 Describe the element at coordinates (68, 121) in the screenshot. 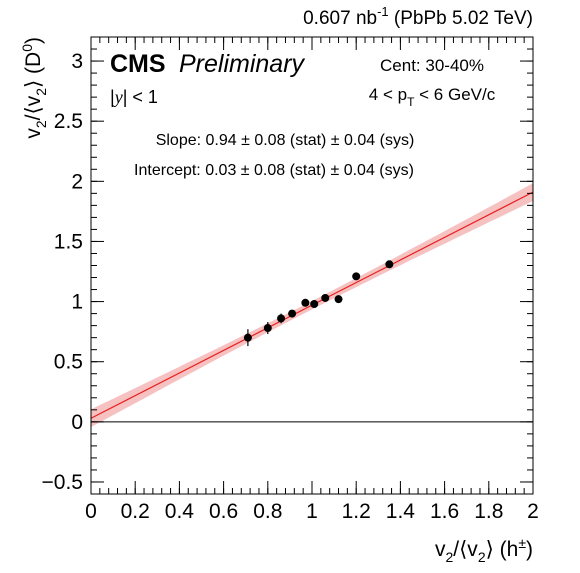

I see `y-tick-label: 2.5` at that location.